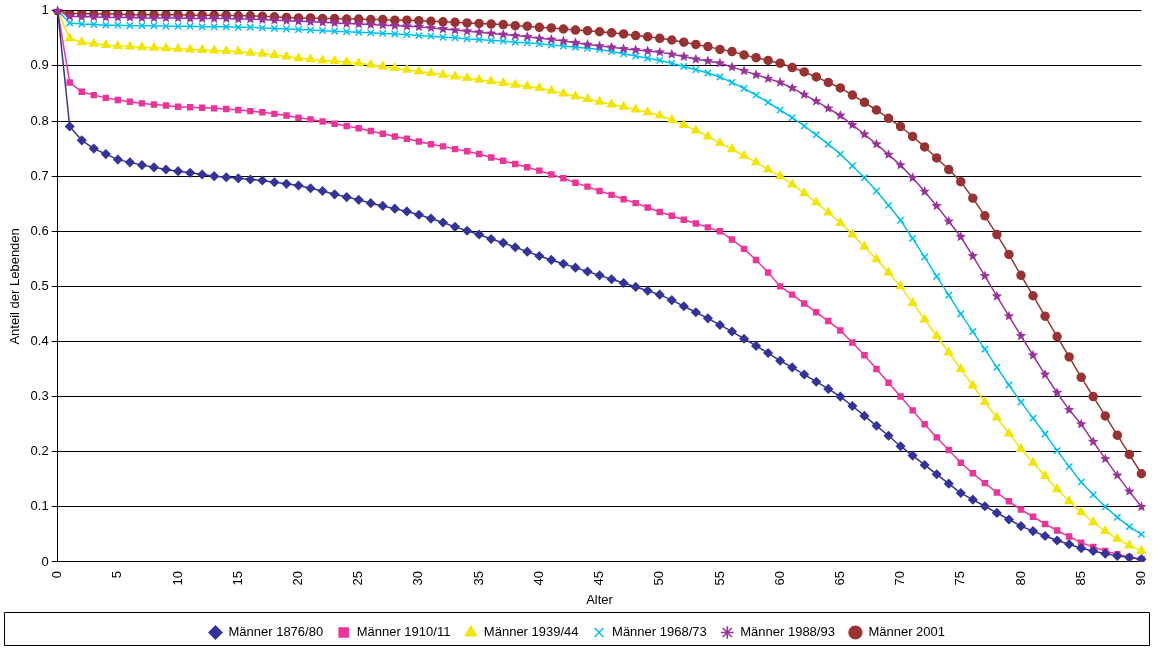  I want to click on x-tick-label: 40, so click(538, 578).